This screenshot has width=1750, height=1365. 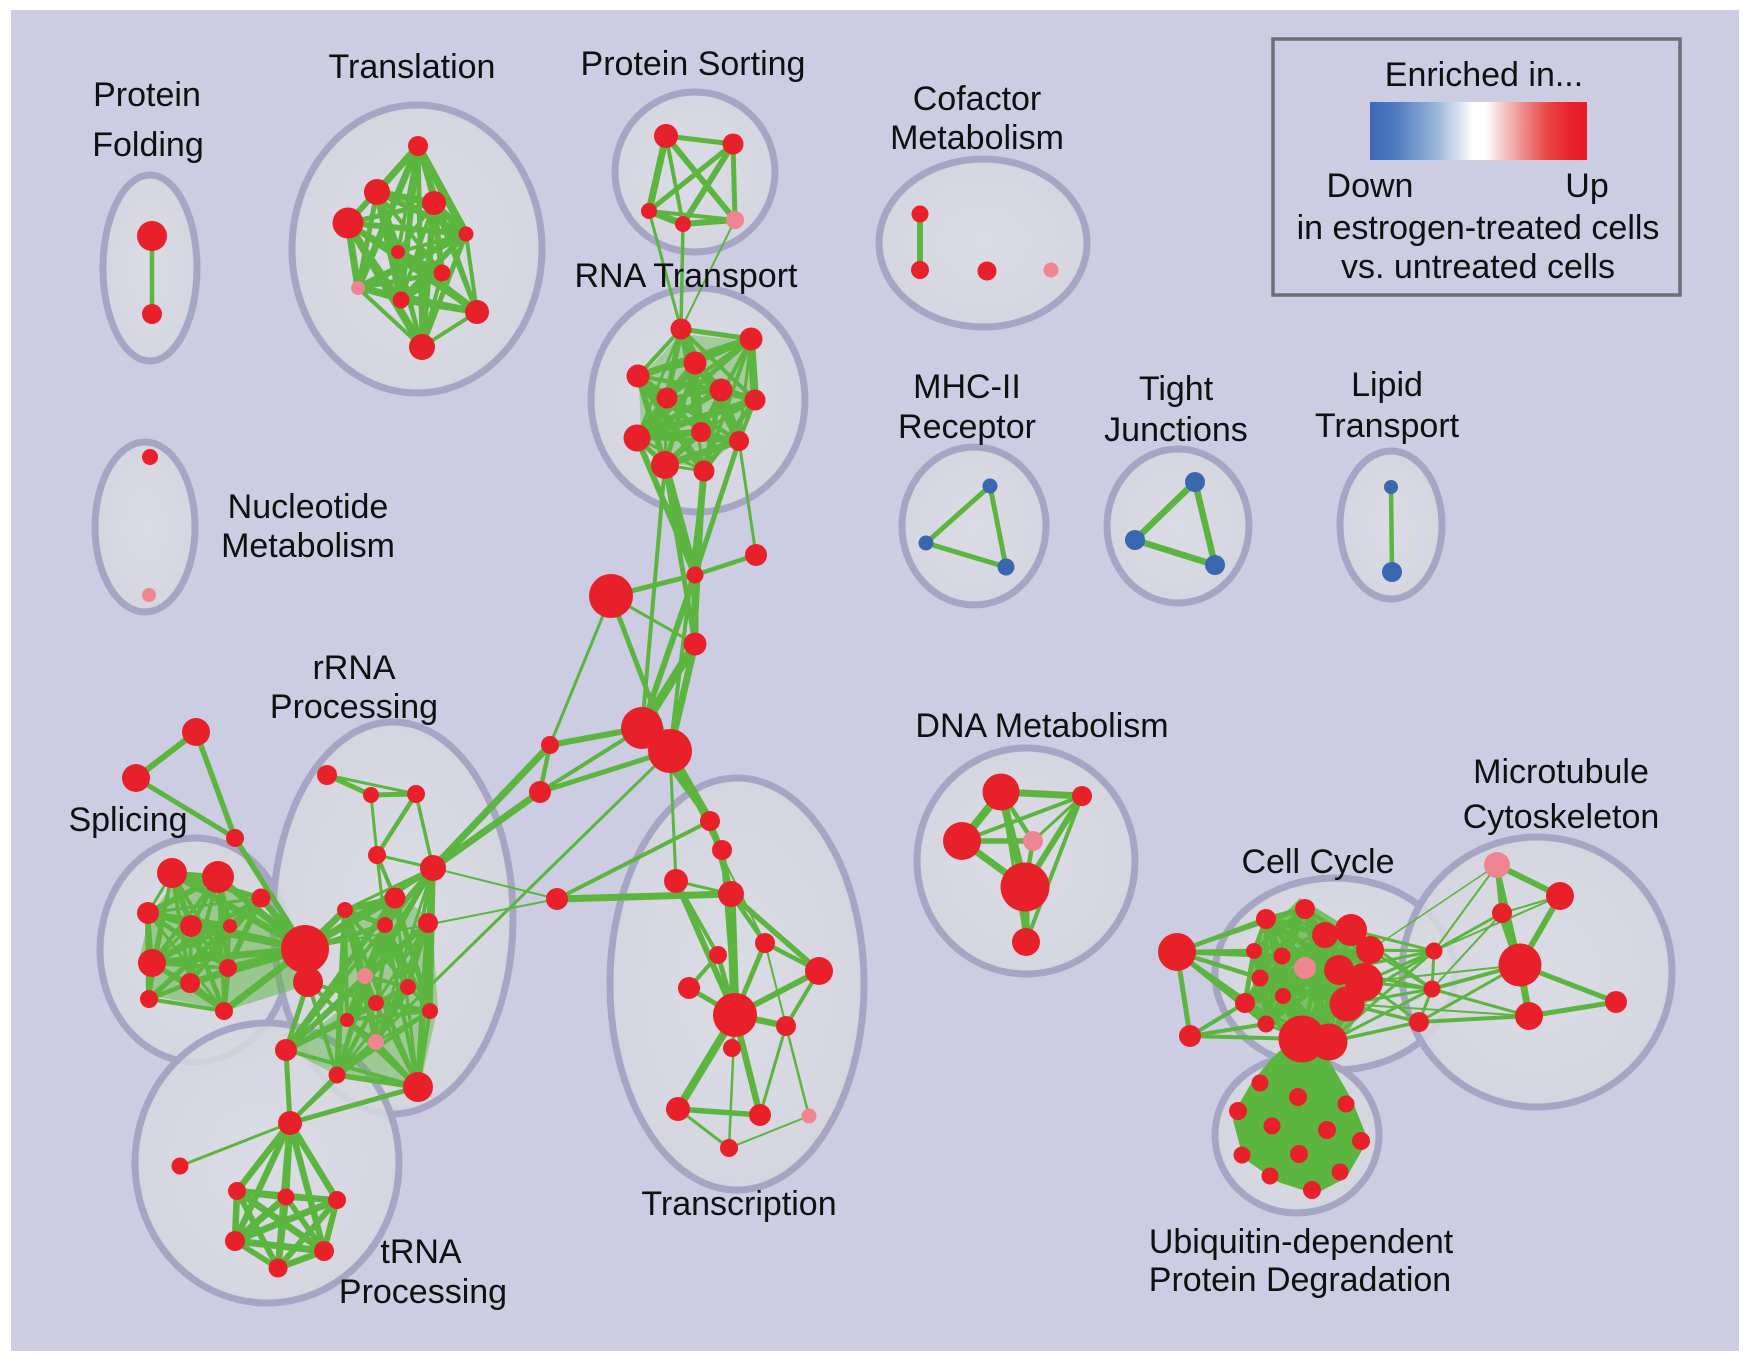 What do you see at coordinates (148, 145) in the screenshot?
I see `svg-text: Folding` at bounding box center [148, 145].